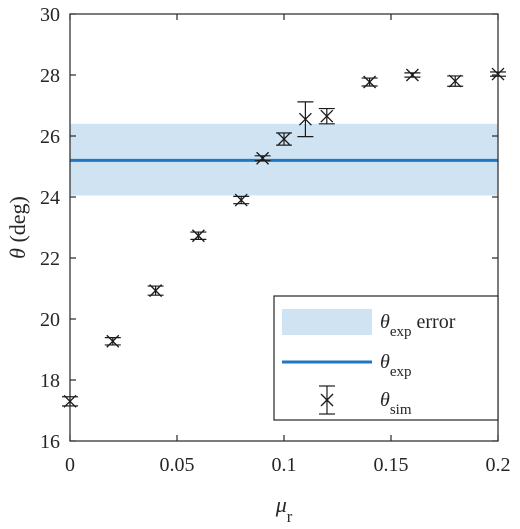  What do you see at coordinates (50, 381) in the screenshot?
I see `y-tick-label: 18` at bounding box center [50, 381].